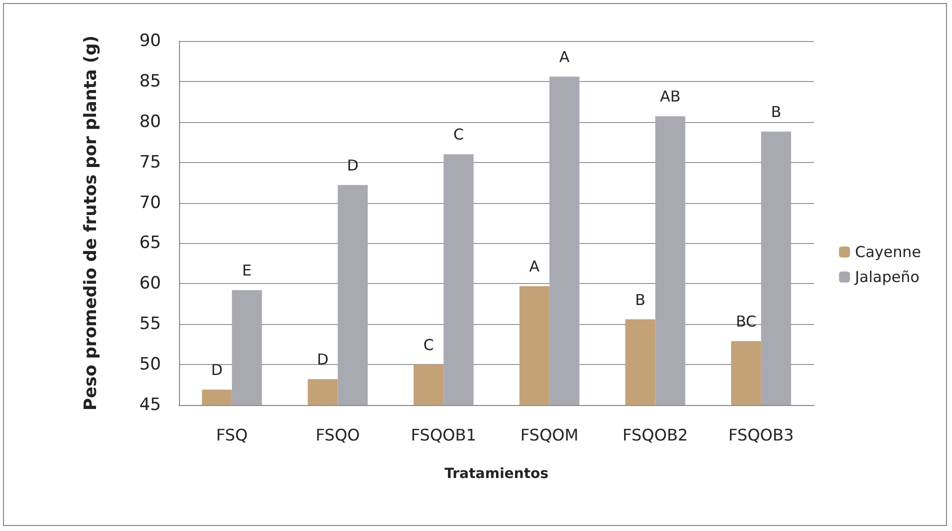 The height and width of the screenshot is (531, 952). What do you see at coordinates (232, 435) in the screenshot?
I see `x-tick-label: FSQ` at bounding box center [232, 435].